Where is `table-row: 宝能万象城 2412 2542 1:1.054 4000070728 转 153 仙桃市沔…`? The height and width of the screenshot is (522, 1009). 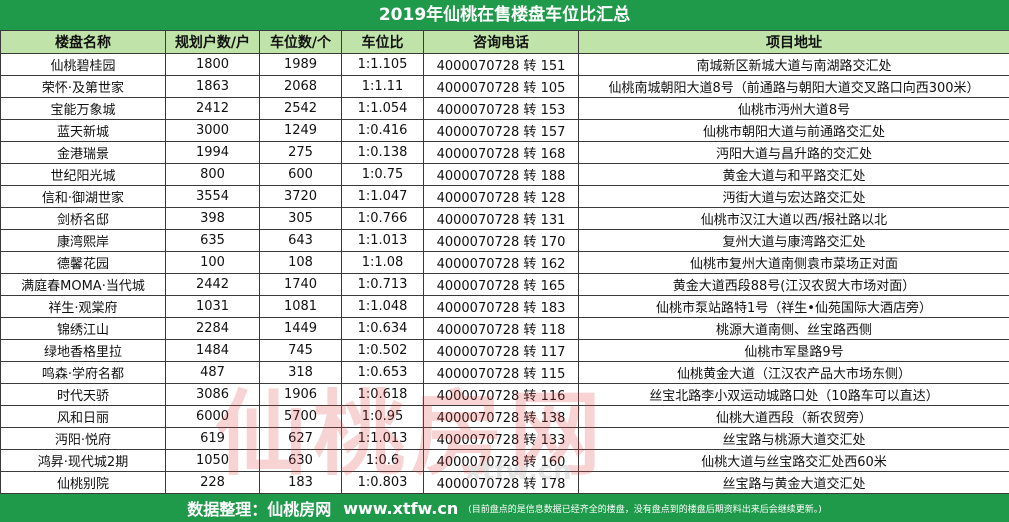
table-row: 宝能万象城 2412 2542 1:1.054 4000070728 转 153 仙桃市沔… is located at coordinates (504, 108).